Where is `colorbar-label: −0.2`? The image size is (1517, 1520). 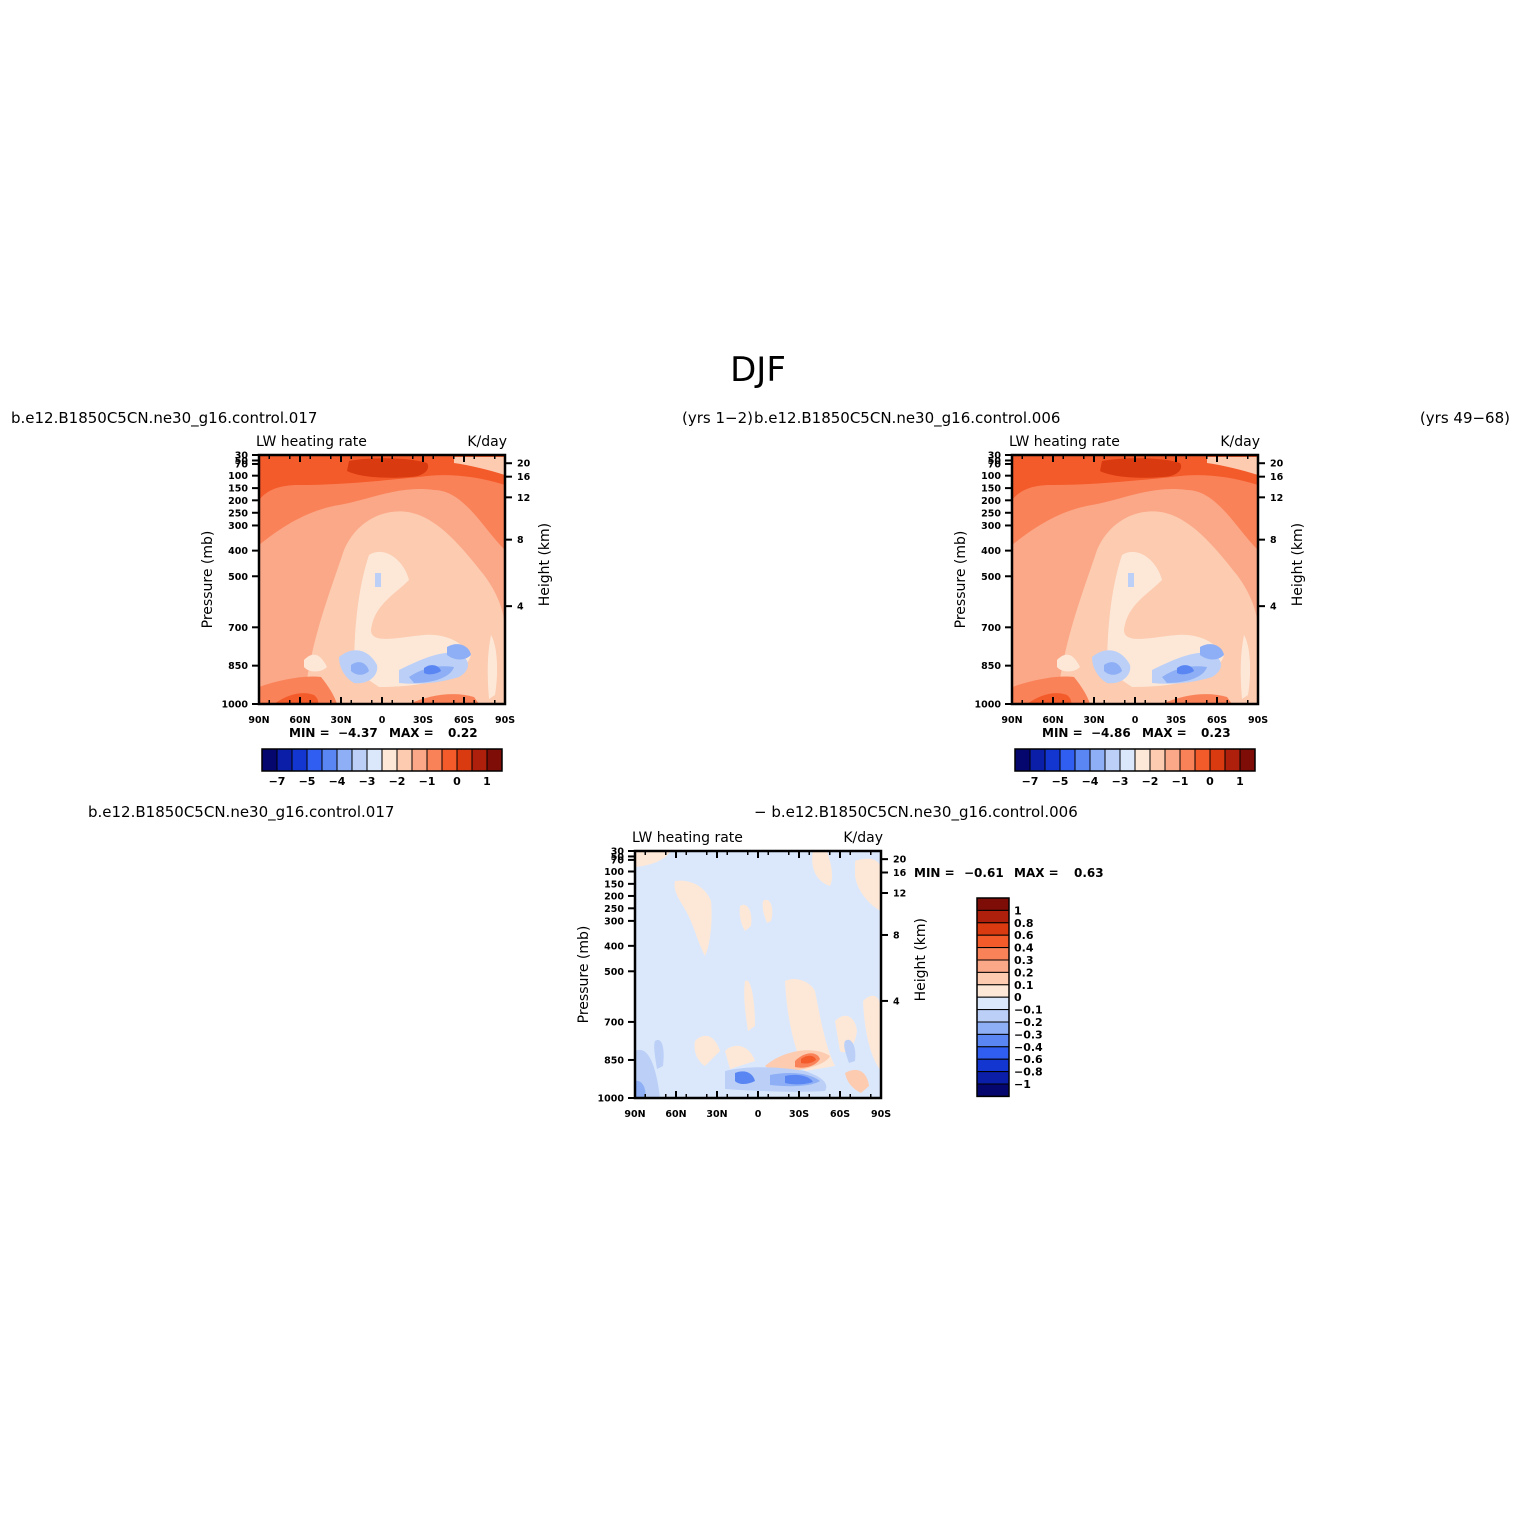
colorbar-label: −0.2 is located at coordinates (1028, 1022).